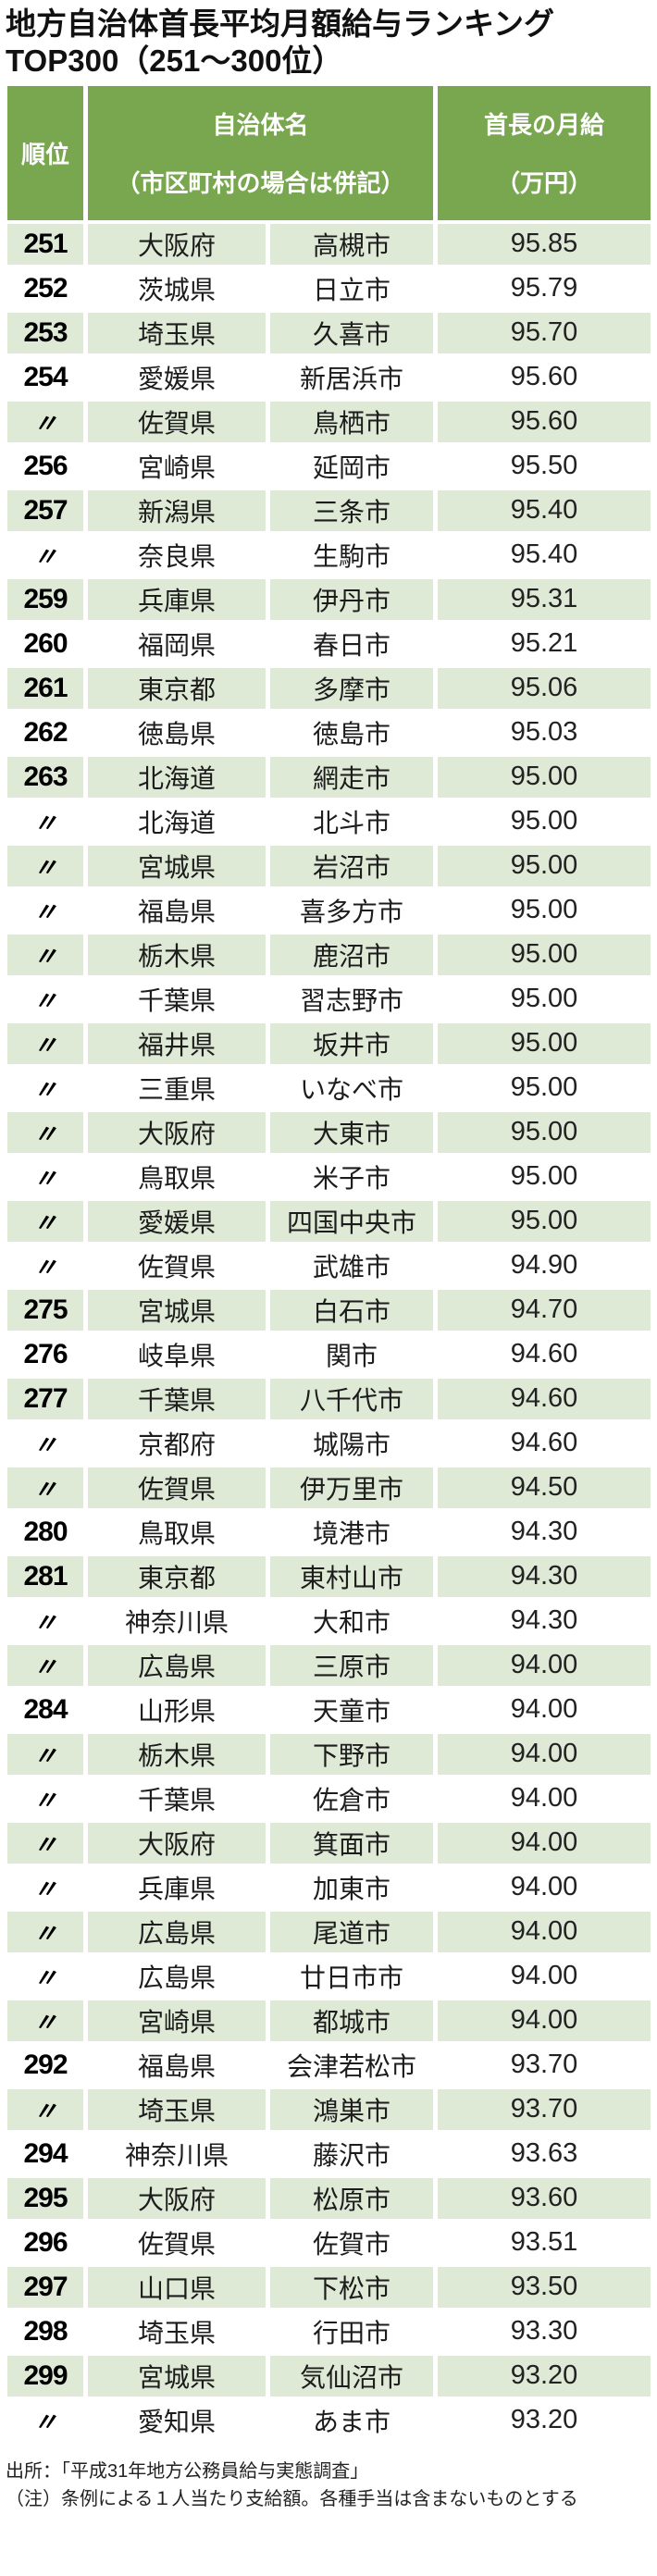 The image size is (657, 2576). I want to click on prefecture-cell: 岐阜県, so click(177, 1354).